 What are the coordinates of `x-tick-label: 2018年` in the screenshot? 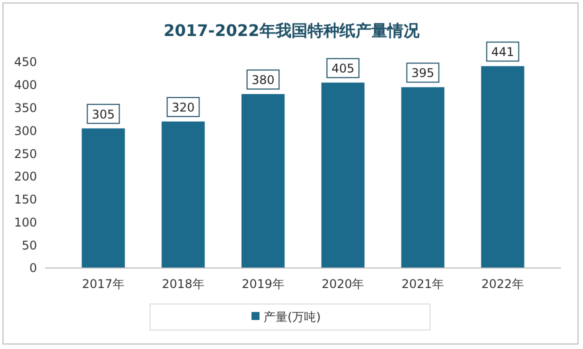 It's located at (183, 284).